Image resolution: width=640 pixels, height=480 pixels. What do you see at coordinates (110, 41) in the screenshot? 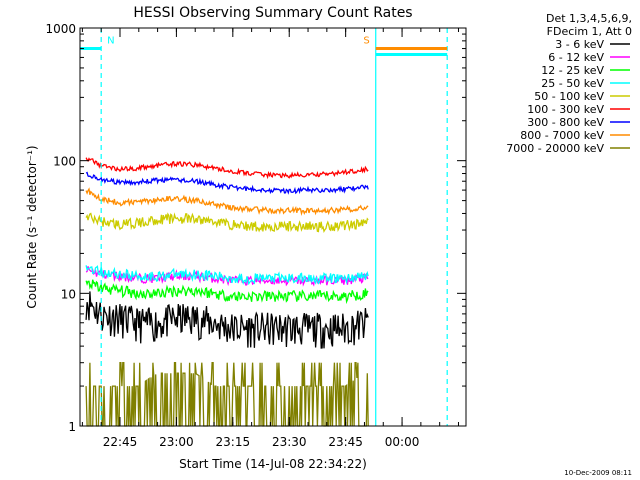
I see `flag-label: N` at bounding box center [110, 41].